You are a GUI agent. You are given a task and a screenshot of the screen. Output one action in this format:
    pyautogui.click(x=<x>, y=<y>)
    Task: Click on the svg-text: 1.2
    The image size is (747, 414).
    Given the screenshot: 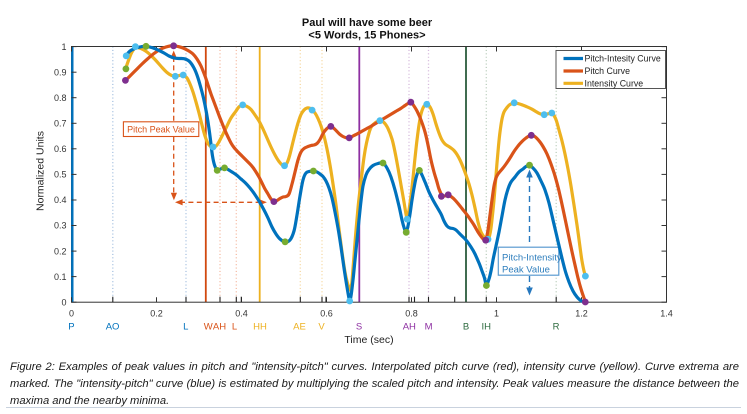 What is the action you would take?
    pyautogui.click(x=581, y=314)
    